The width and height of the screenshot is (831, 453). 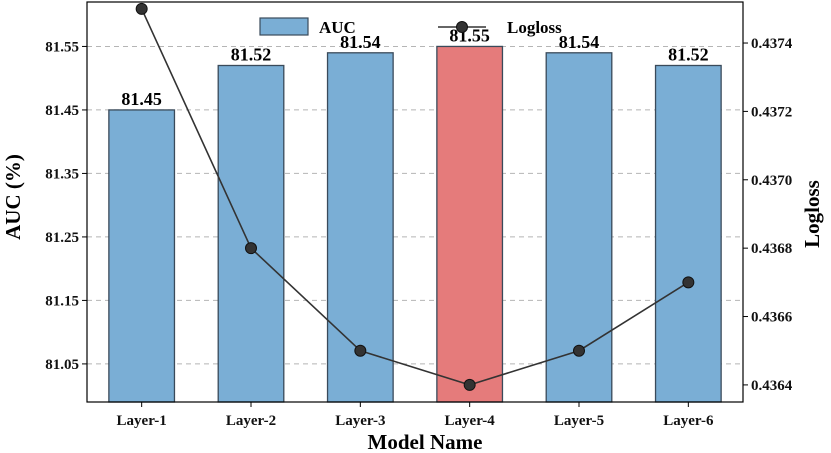 I want to click on legend-logloss-label: Logloss, so click(x=534, y=27).